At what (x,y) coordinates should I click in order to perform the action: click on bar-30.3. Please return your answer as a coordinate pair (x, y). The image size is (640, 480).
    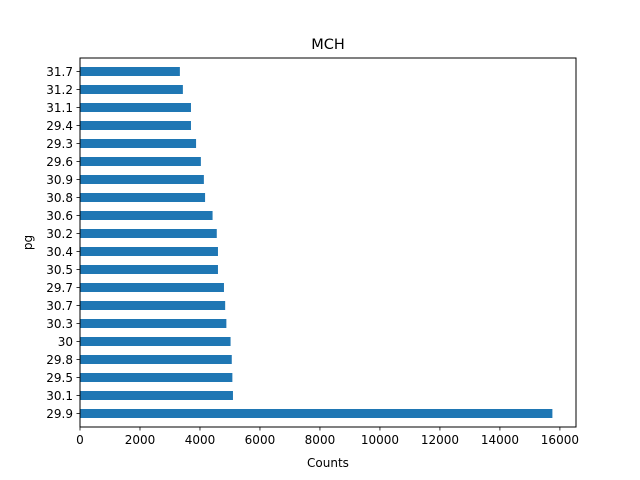
    Looking at the image, I should click on (153, 323).